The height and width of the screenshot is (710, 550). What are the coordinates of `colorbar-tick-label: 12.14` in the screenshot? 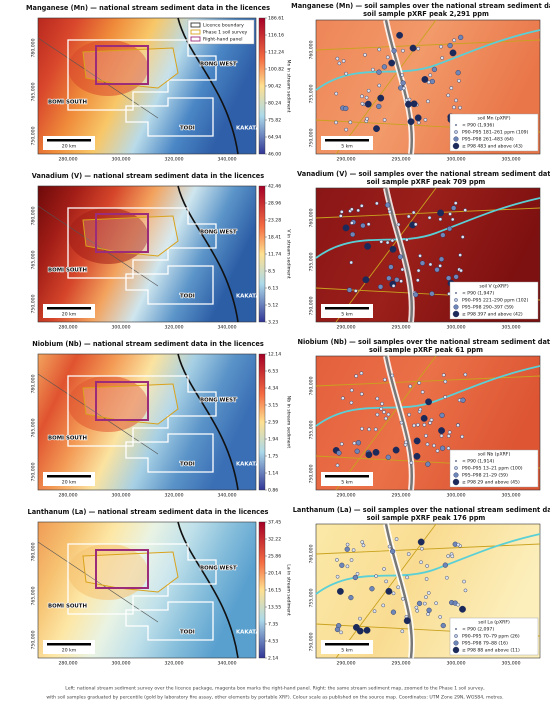 It's located at (274, 355).